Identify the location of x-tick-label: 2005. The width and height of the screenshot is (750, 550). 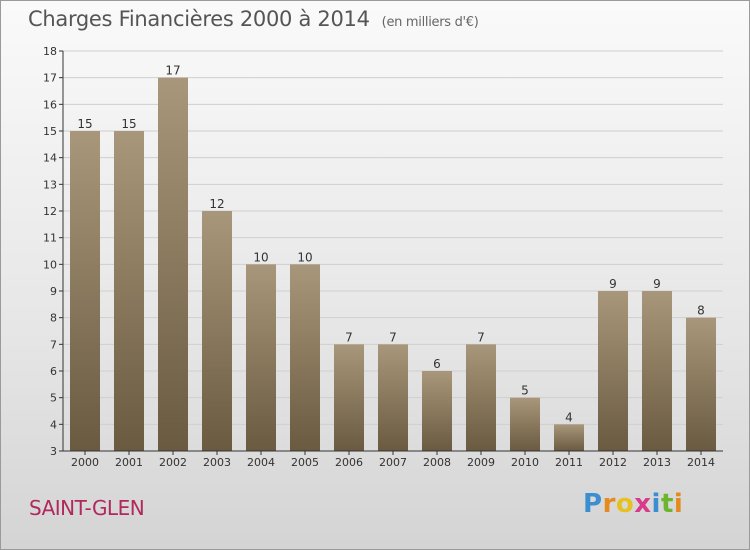
(305, 462).